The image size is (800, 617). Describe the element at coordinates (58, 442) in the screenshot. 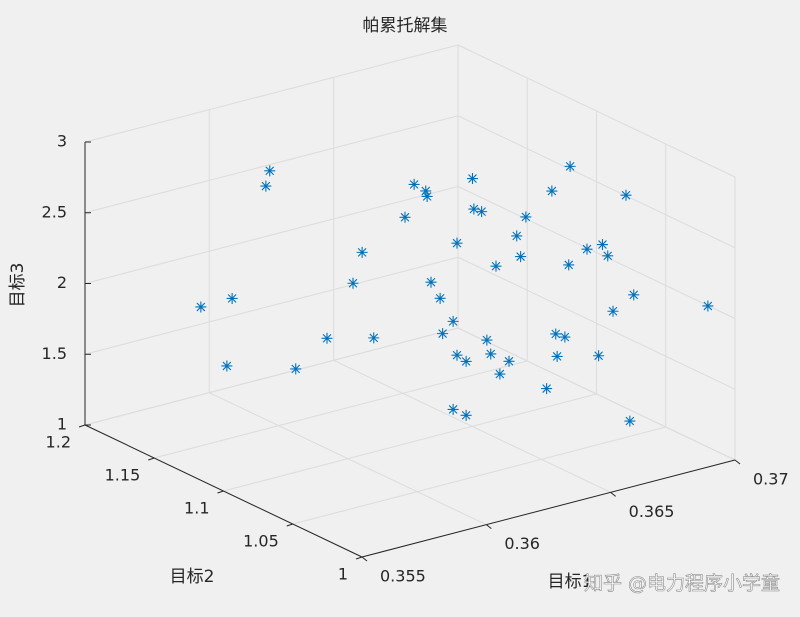

I see `y-tick-label: 1.2` at that location.